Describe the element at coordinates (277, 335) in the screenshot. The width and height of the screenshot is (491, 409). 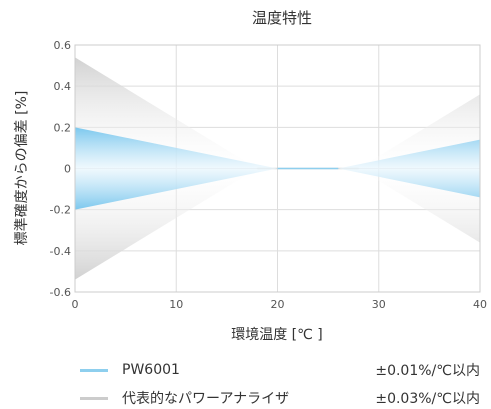
I see `x-axis-label: 環境温度 [℃ ]` at that location.